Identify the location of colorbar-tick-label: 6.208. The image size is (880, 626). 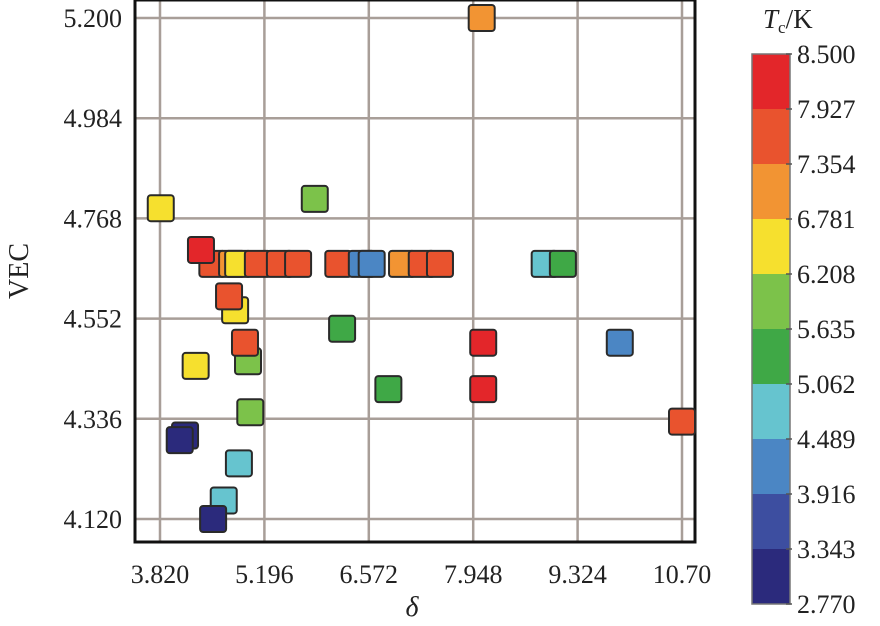
(826, 274).